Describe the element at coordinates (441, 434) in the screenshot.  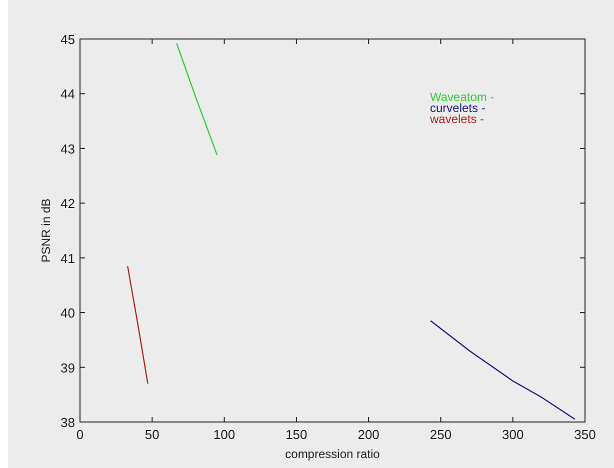
I see `x-tick-label: 250` at that location.